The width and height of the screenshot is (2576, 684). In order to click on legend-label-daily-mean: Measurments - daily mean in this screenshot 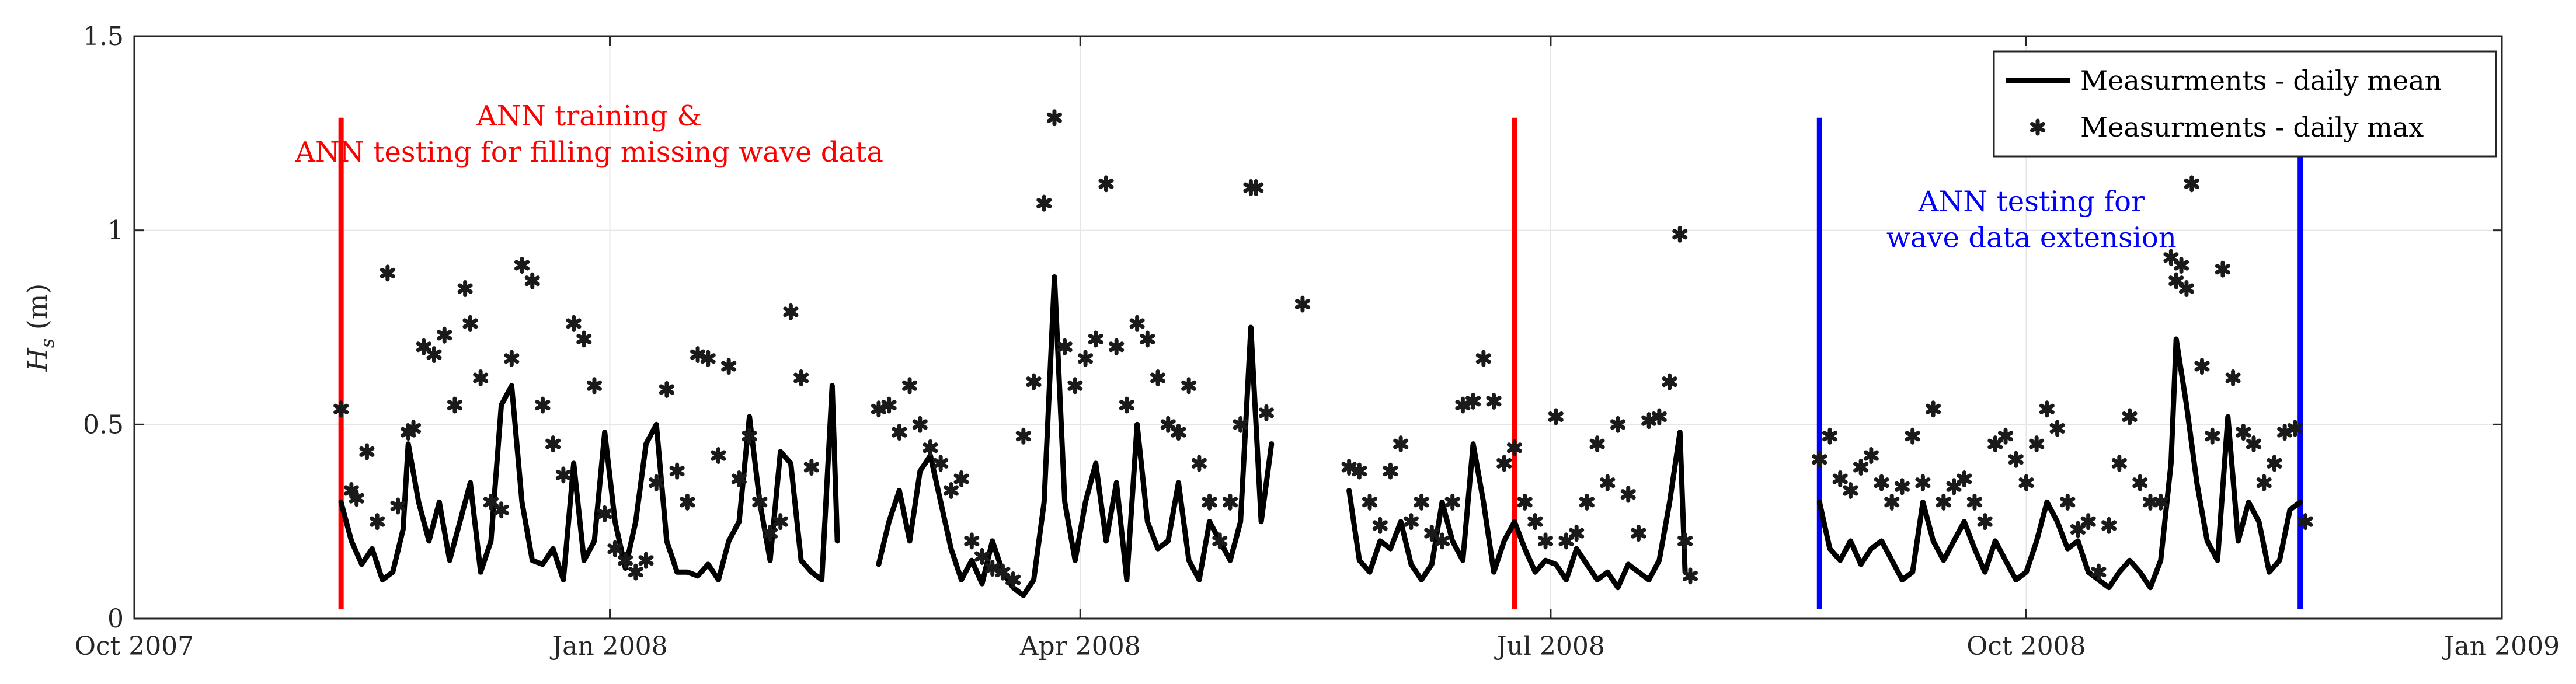, I will do `click(2261, 81)`.